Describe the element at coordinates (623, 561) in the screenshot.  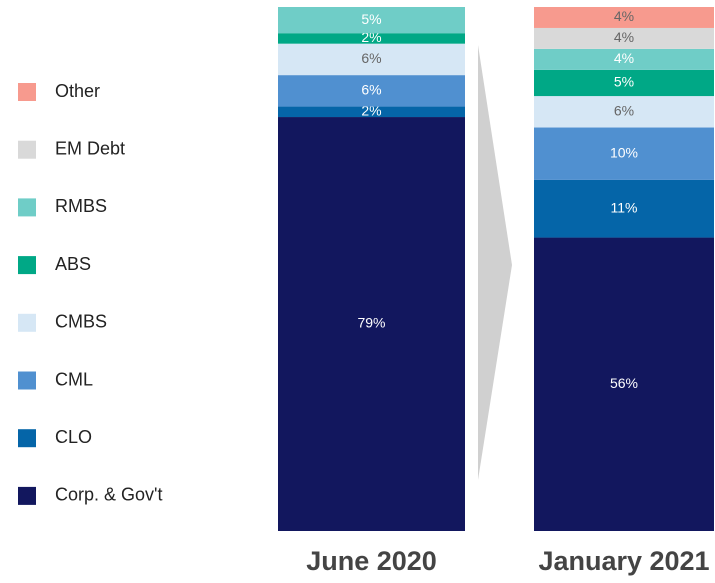
I see `x-tick-label: January 2021` at that location.